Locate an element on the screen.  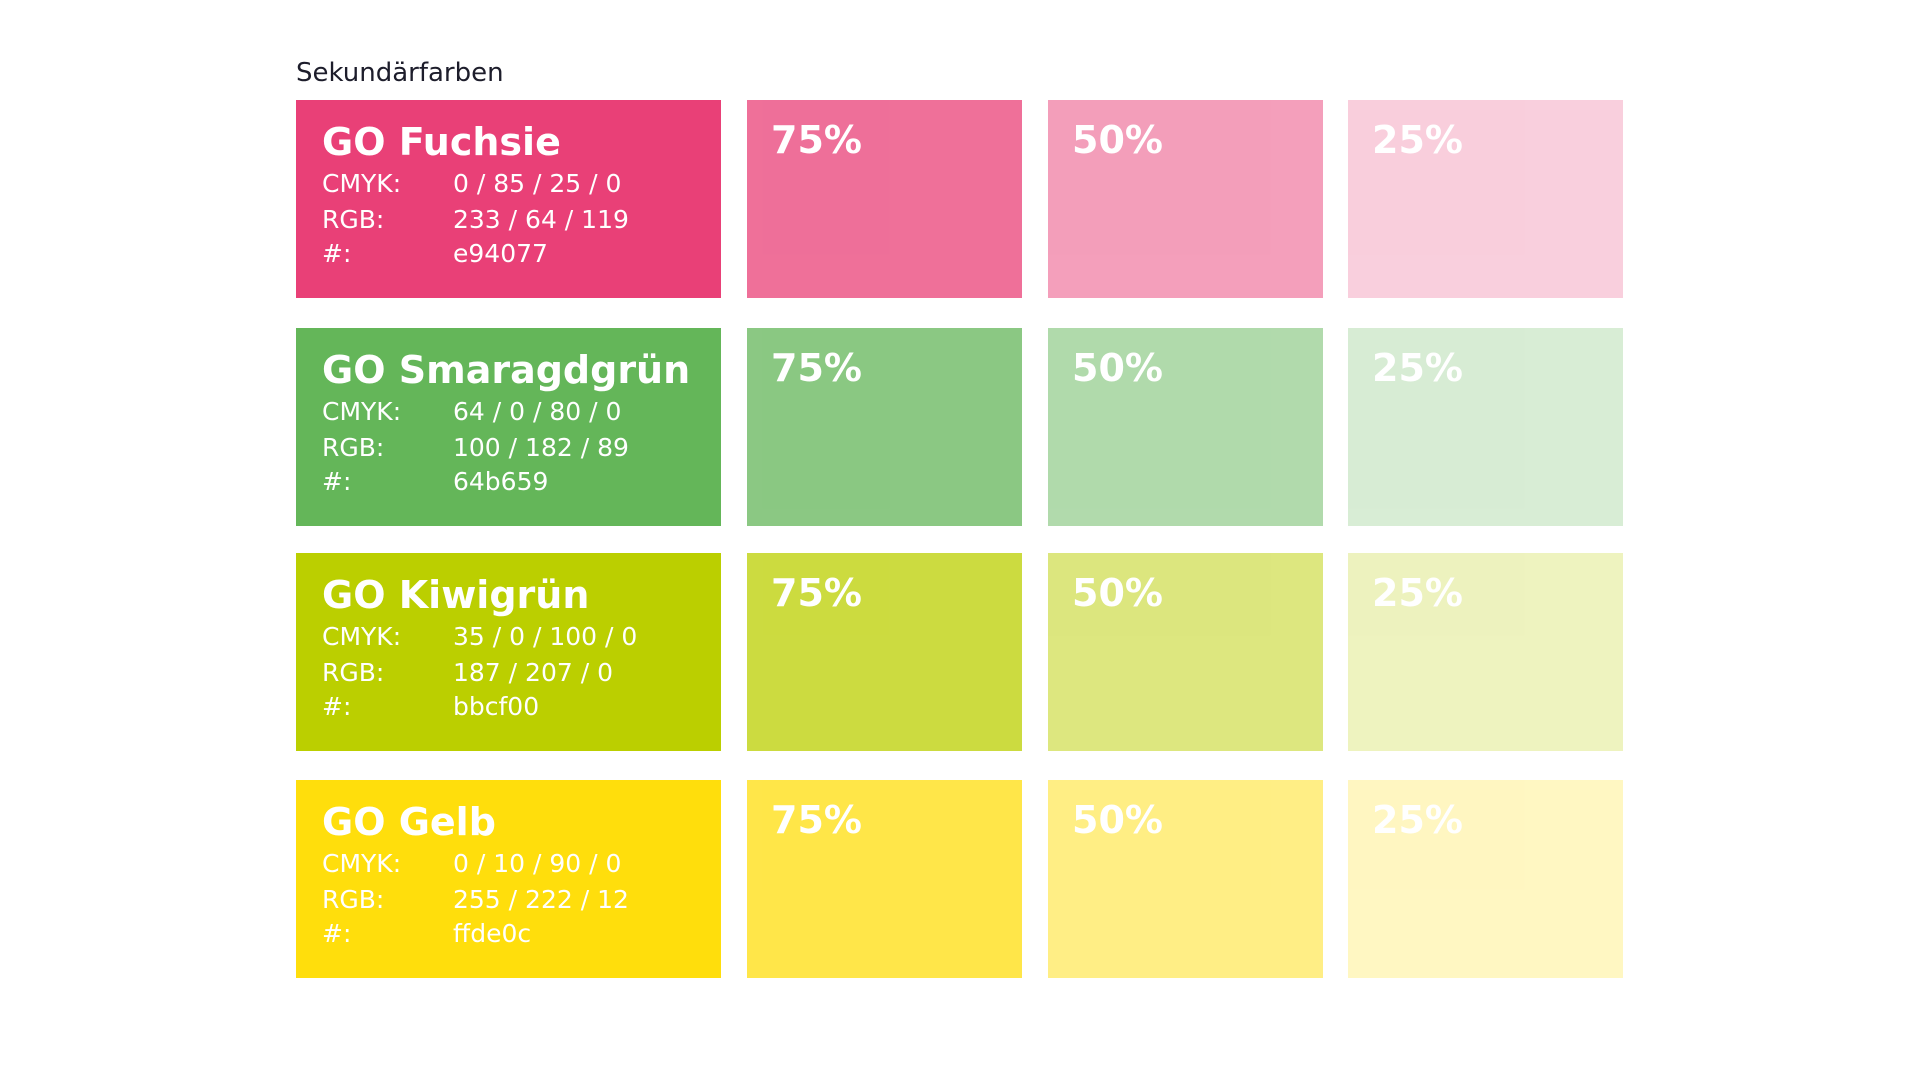
hex-value: ffde0c is located at coordinates (492, 933).